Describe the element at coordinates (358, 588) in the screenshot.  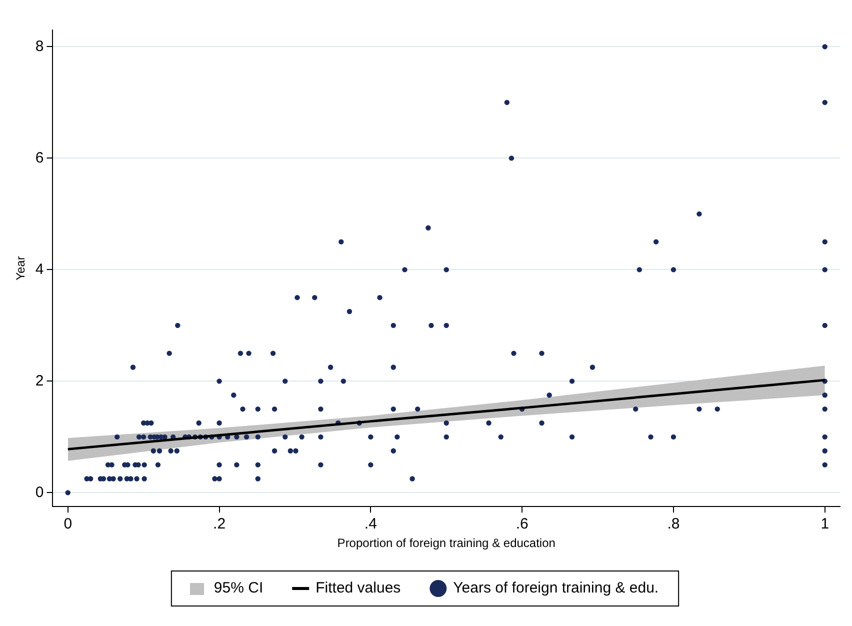
I see `legend-label: Fitted values` at that location.